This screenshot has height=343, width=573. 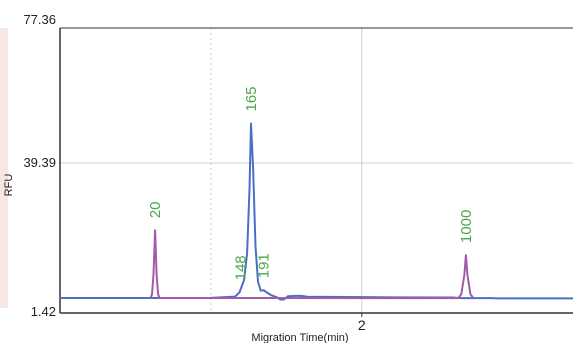 What do you see at coordinates (43, 311) in the screenshot?
I see `y-tick-label: 1.42` at bounding box center [43, 311].